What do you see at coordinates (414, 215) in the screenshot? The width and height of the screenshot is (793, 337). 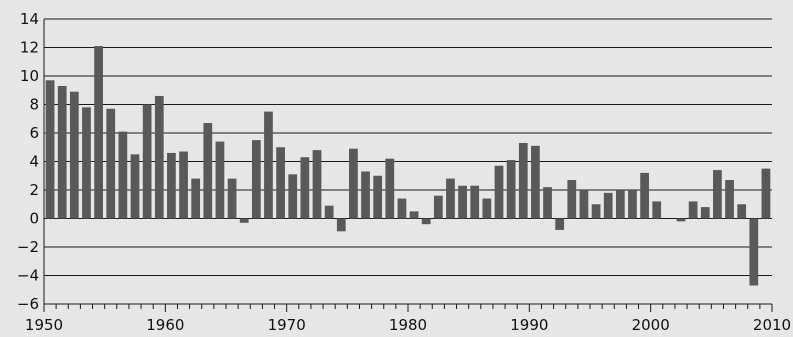 I see `bar-1981` at bounding box center [414, 215].